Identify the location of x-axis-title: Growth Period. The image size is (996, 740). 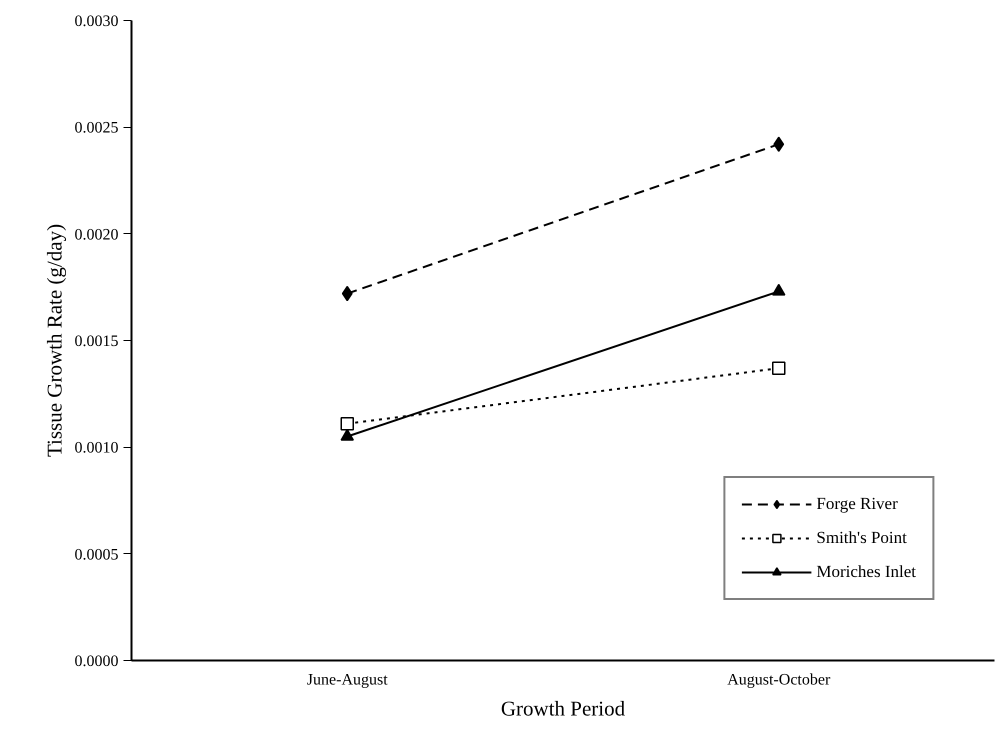
(563, 708).